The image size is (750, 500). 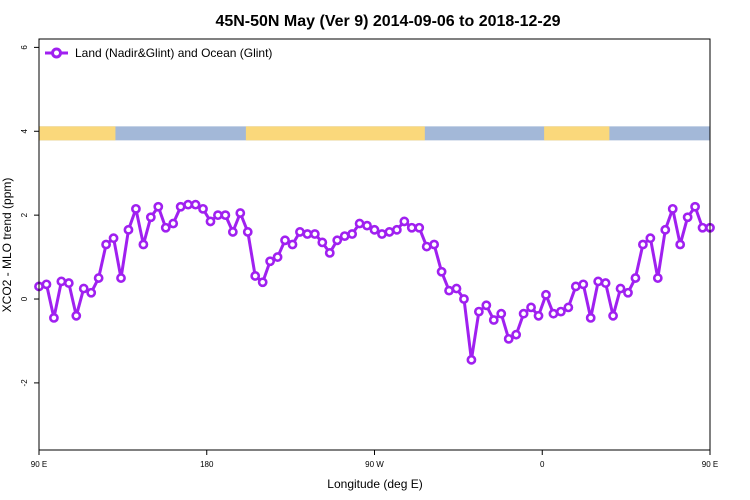 What do you see at coordinates (374, 133) in the screenshot?
I see `land-ocean-band` at bounding box center [374, 133].